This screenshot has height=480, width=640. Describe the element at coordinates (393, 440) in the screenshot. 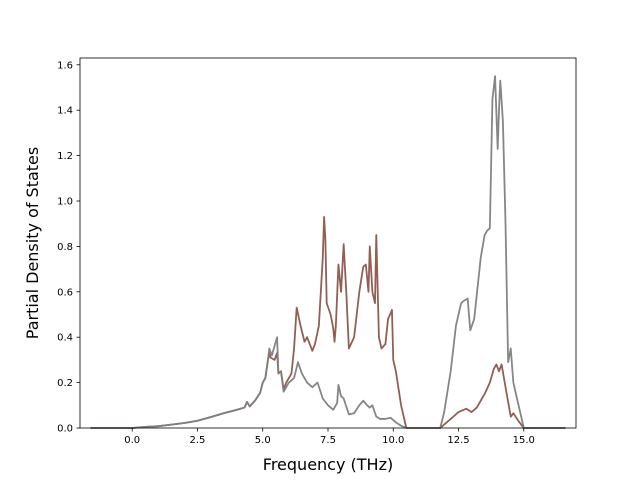

I see `x-tick-label: 10.0` at that location.